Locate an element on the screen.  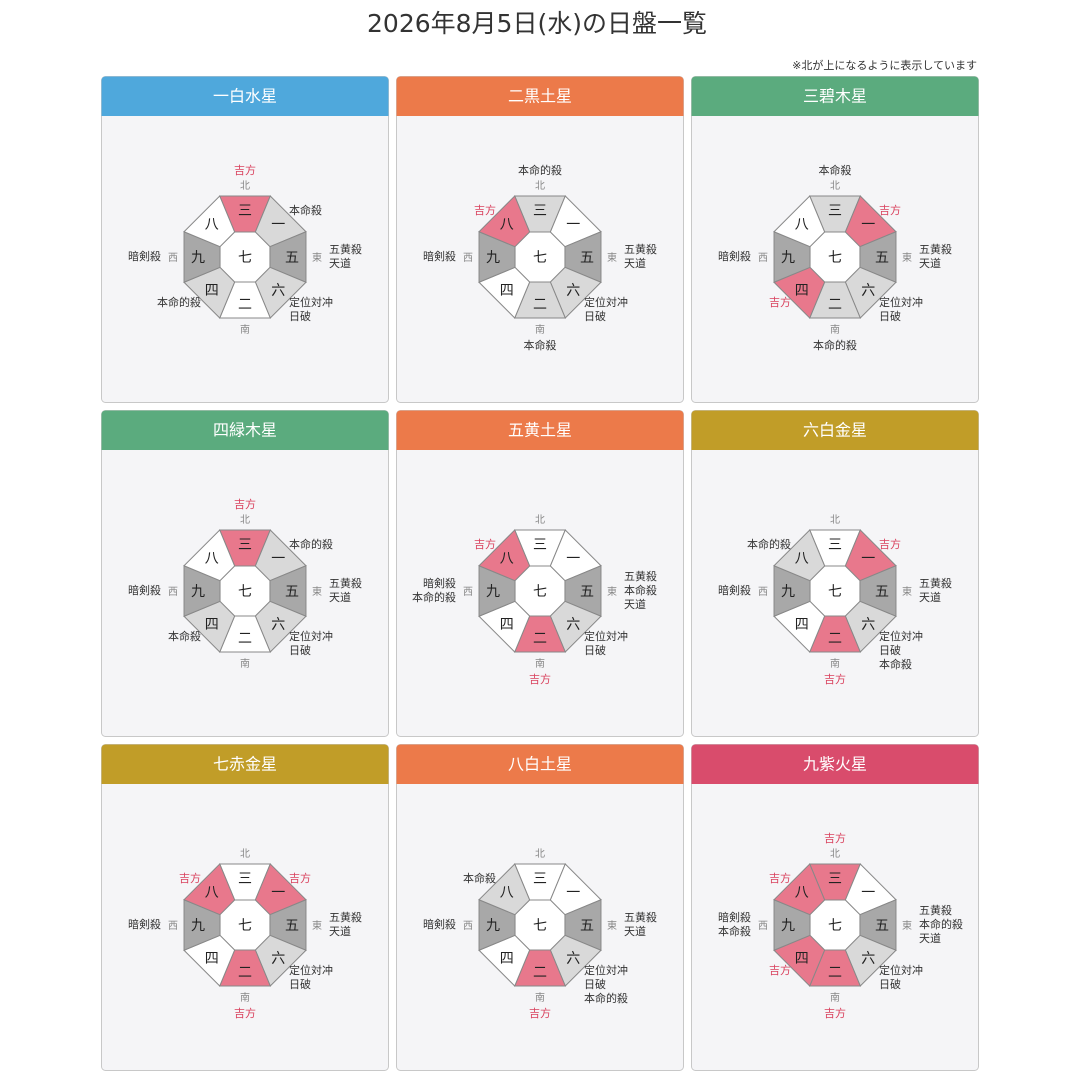
panel-title: 五黄土星 is located at coordinates (540, 430).